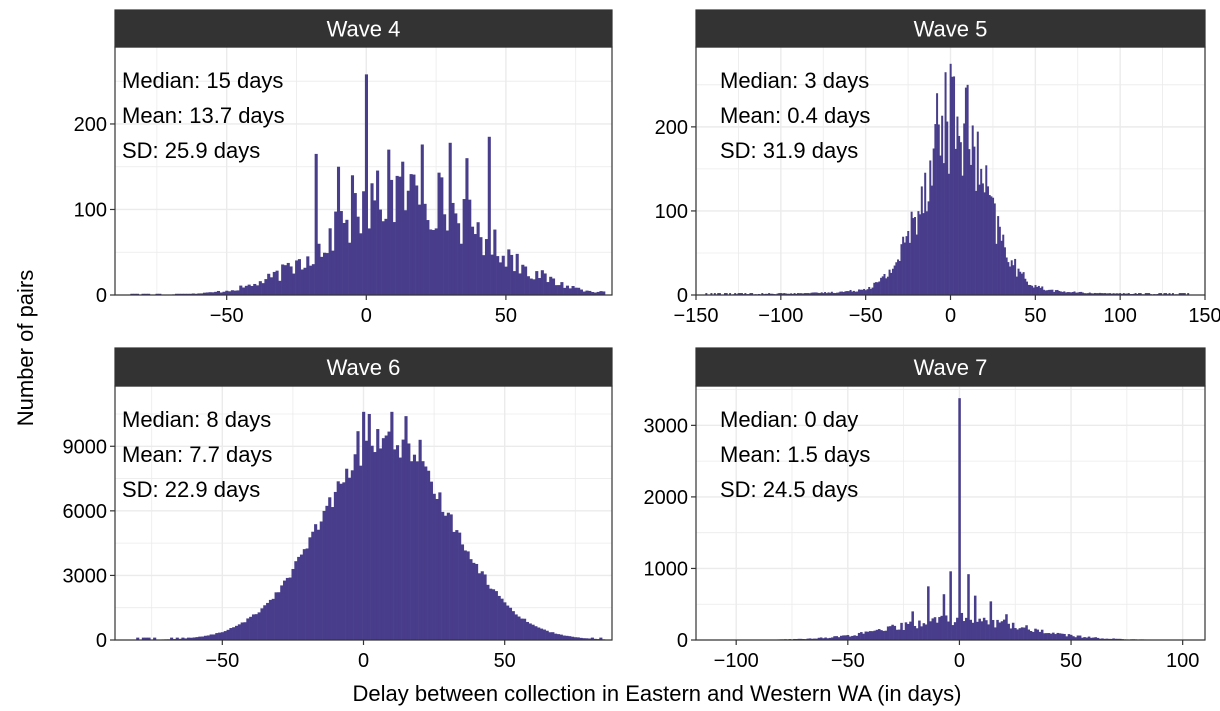  I want to click on x-tick-label: −150, so click(695, 316).